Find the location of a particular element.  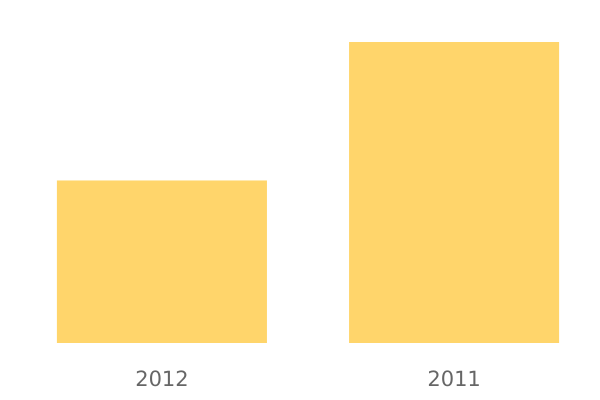

x-tick-label: 2011 is located at coordinates (454, 378).